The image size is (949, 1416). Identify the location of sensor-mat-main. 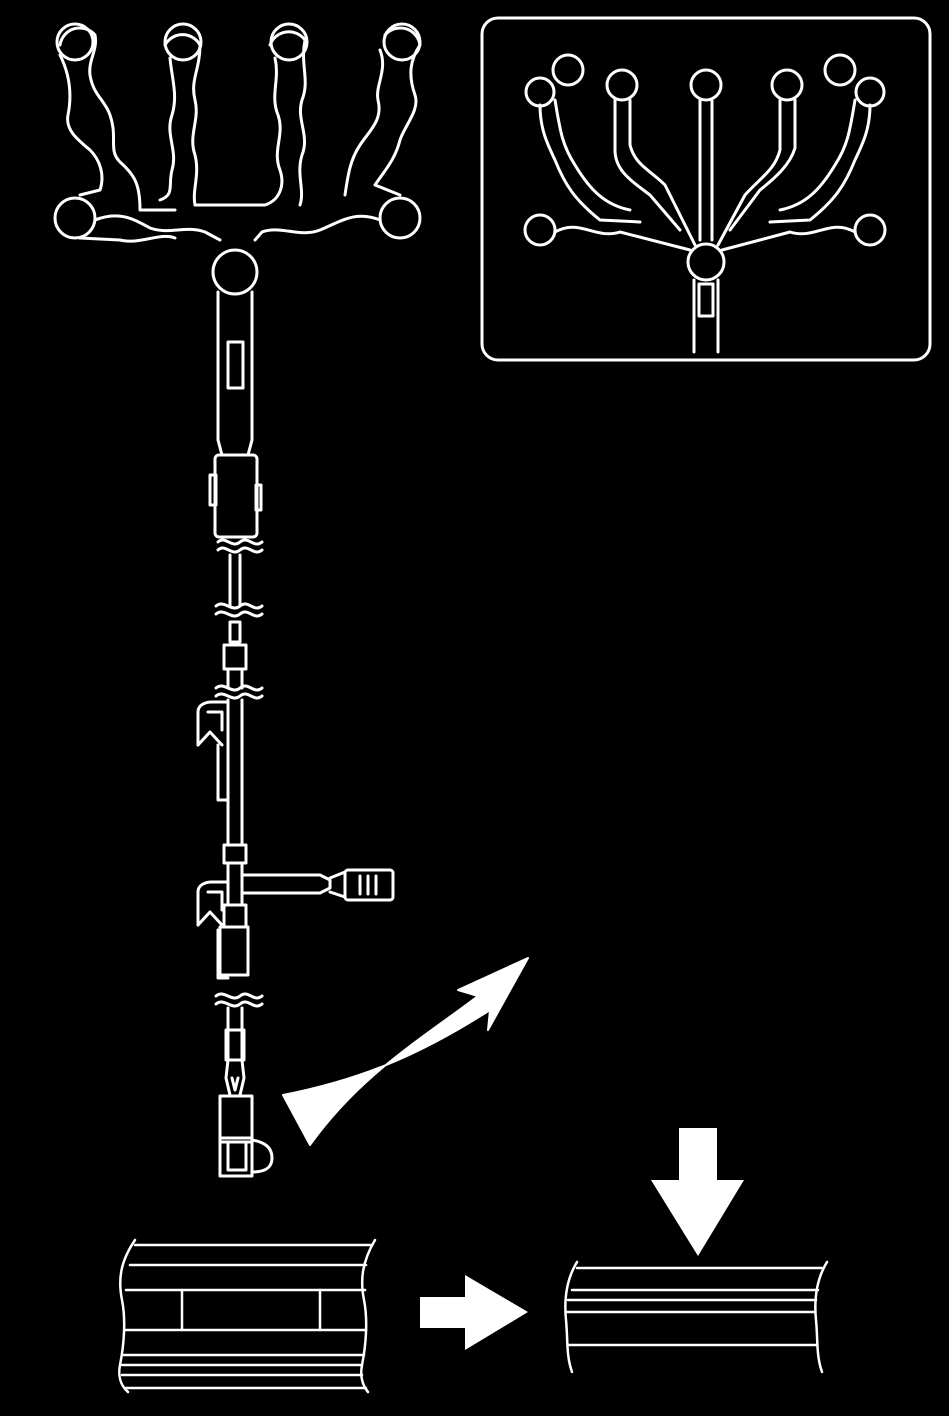
(237, 159).